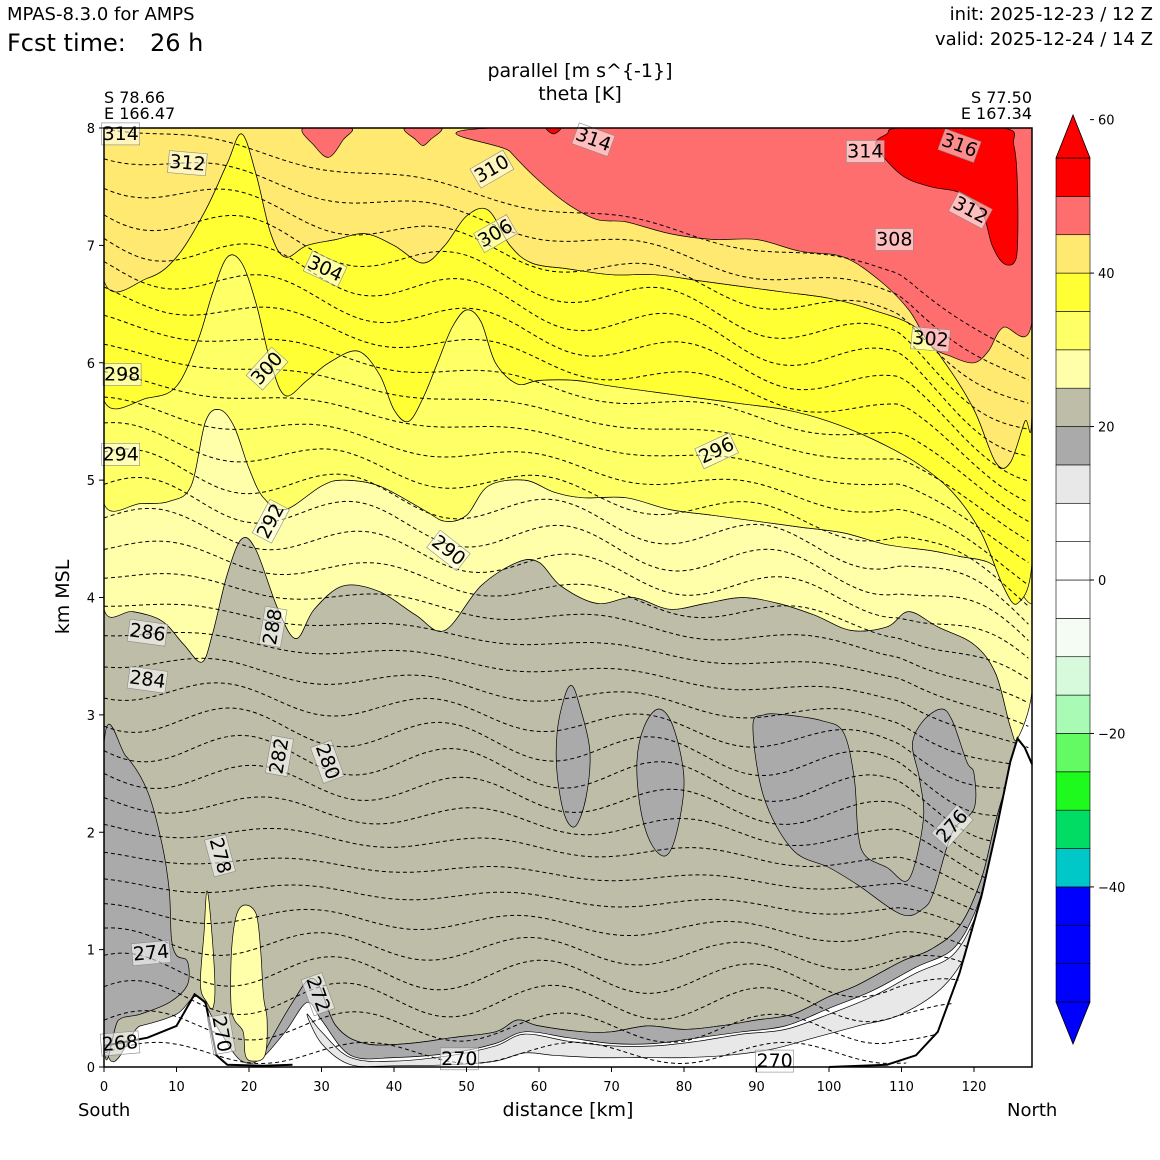  What do you see at coordinates (135, 97) in the screenshot?
I see `start-point-lat: S 78.66` at bounding box center [135, 97].